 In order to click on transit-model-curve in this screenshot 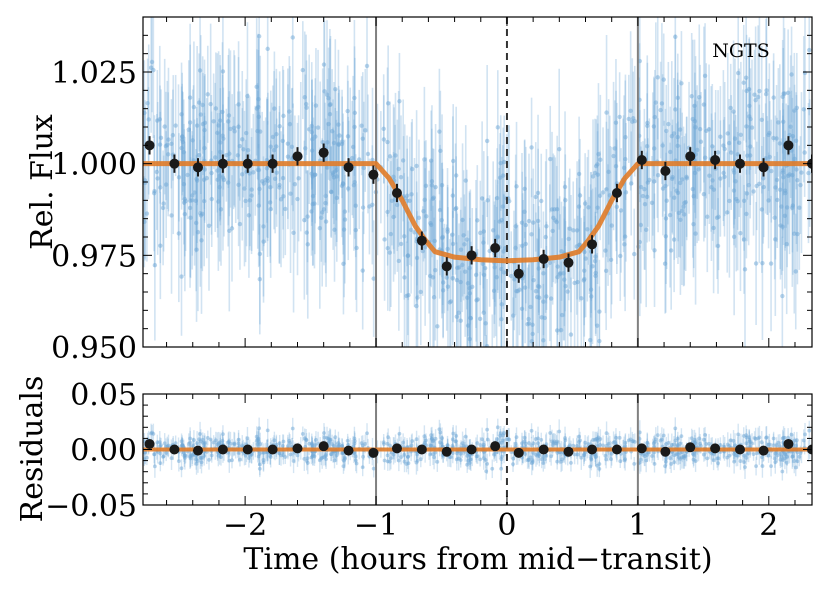, I will do `click(477, 212)`.